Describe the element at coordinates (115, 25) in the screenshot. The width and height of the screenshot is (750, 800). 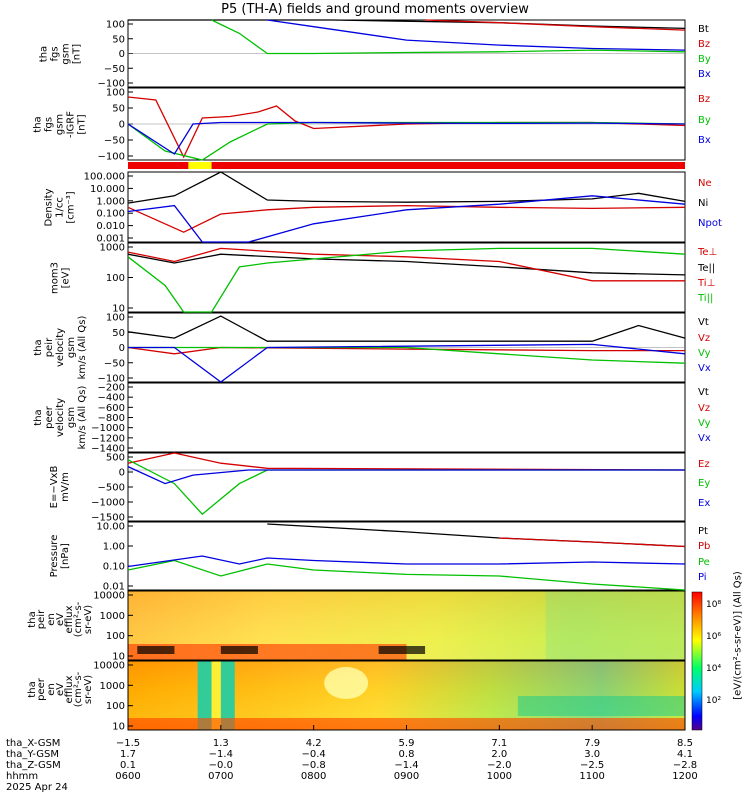
I see `fgs-ytick-label: 100` at that location.